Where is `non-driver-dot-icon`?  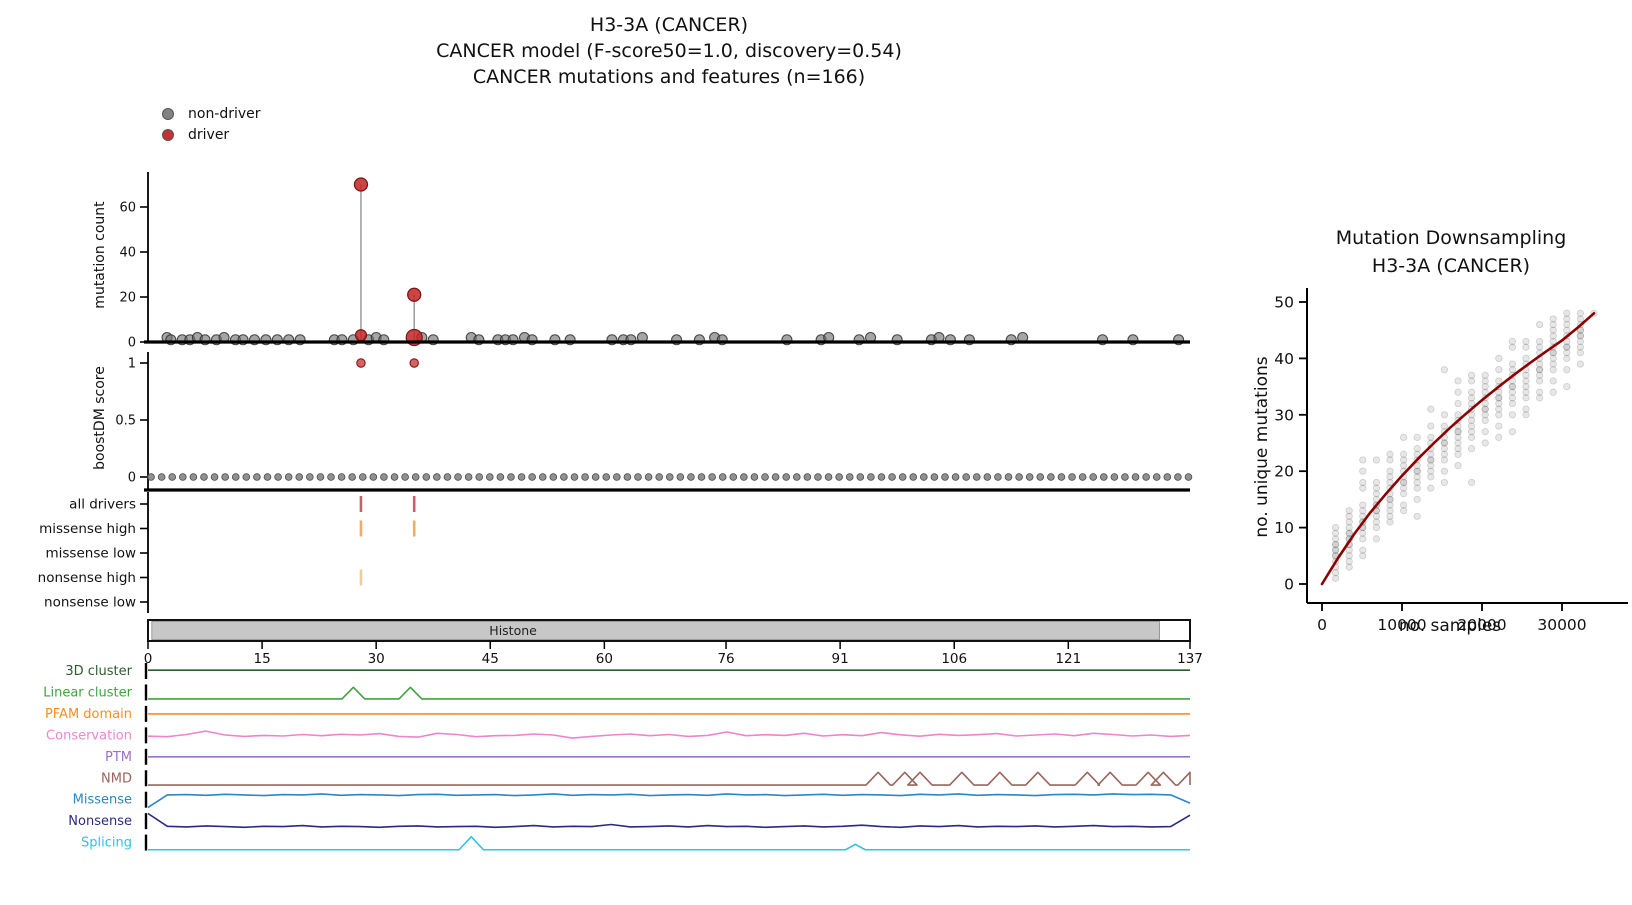 non-driver-dot-icon is located at coordinates (168, 113).